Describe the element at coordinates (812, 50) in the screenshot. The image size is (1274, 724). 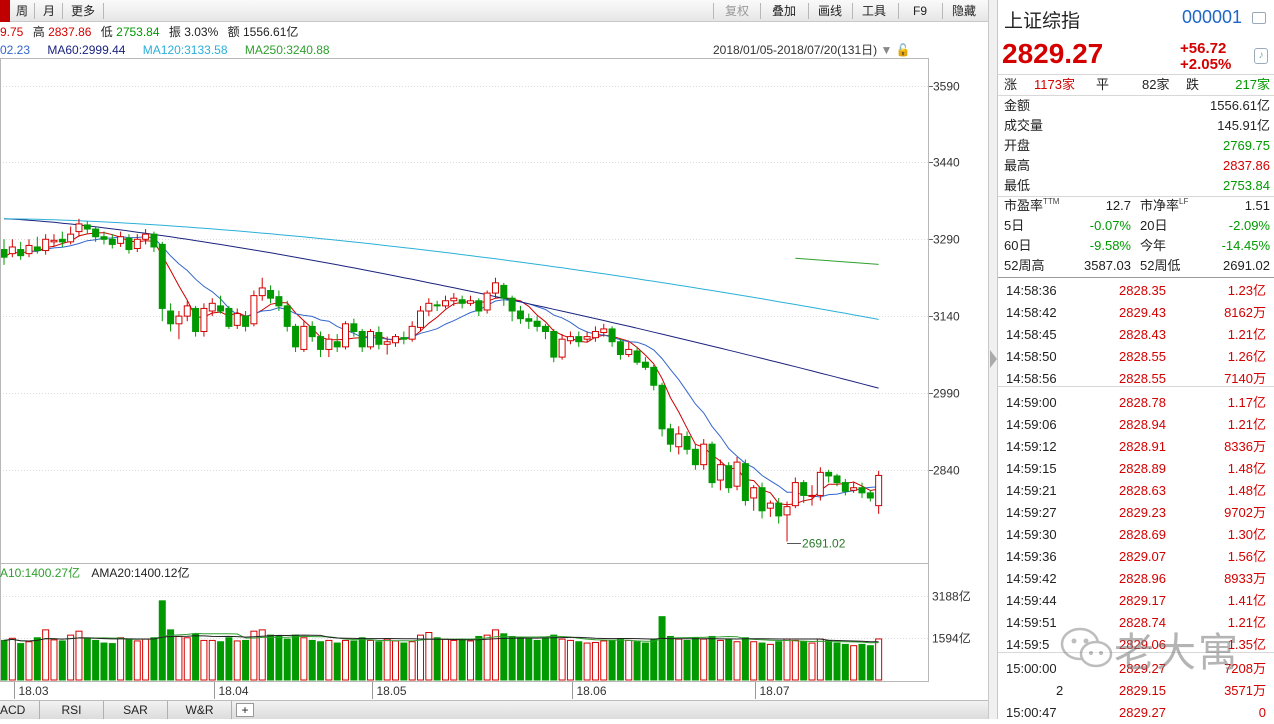
I see `date-range-label: 2018/01/05-2018/07/20(131日) ▼ 🔓` at that location.